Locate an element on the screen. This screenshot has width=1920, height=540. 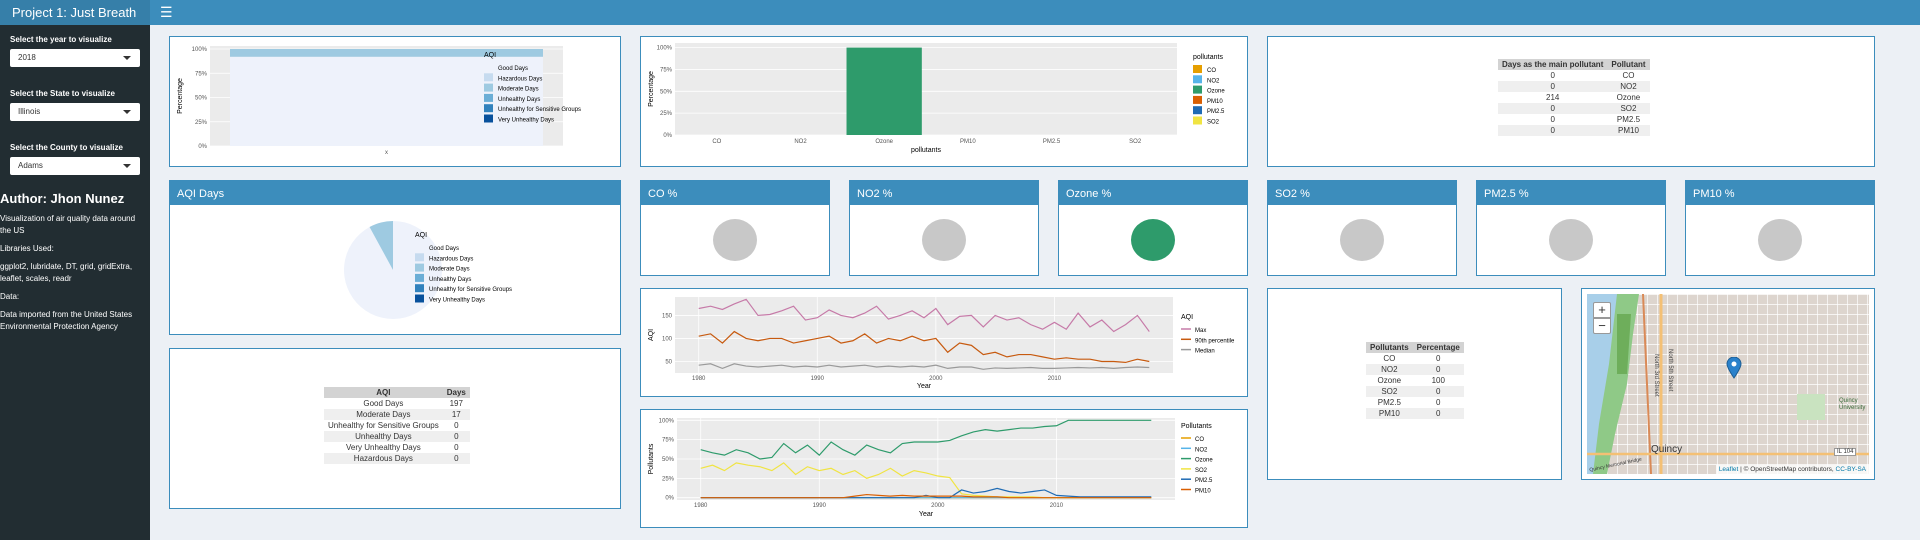
x-tick-label: 2010 is located at coordinates (1055, 379).